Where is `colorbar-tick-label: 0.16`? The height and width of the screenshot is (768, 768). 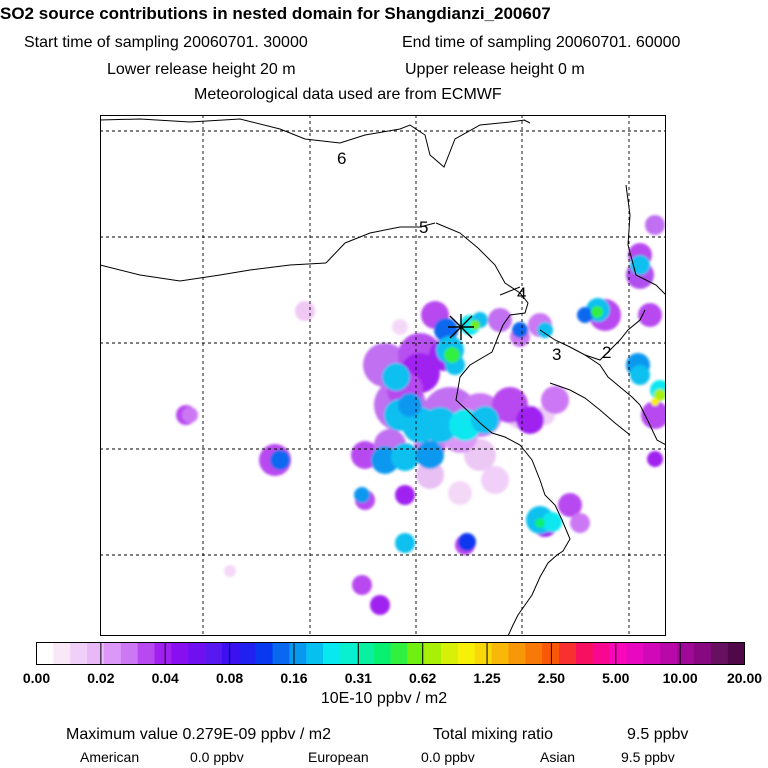
colorbar-tick-label: 0.16 is located at coordinates (294, 678).